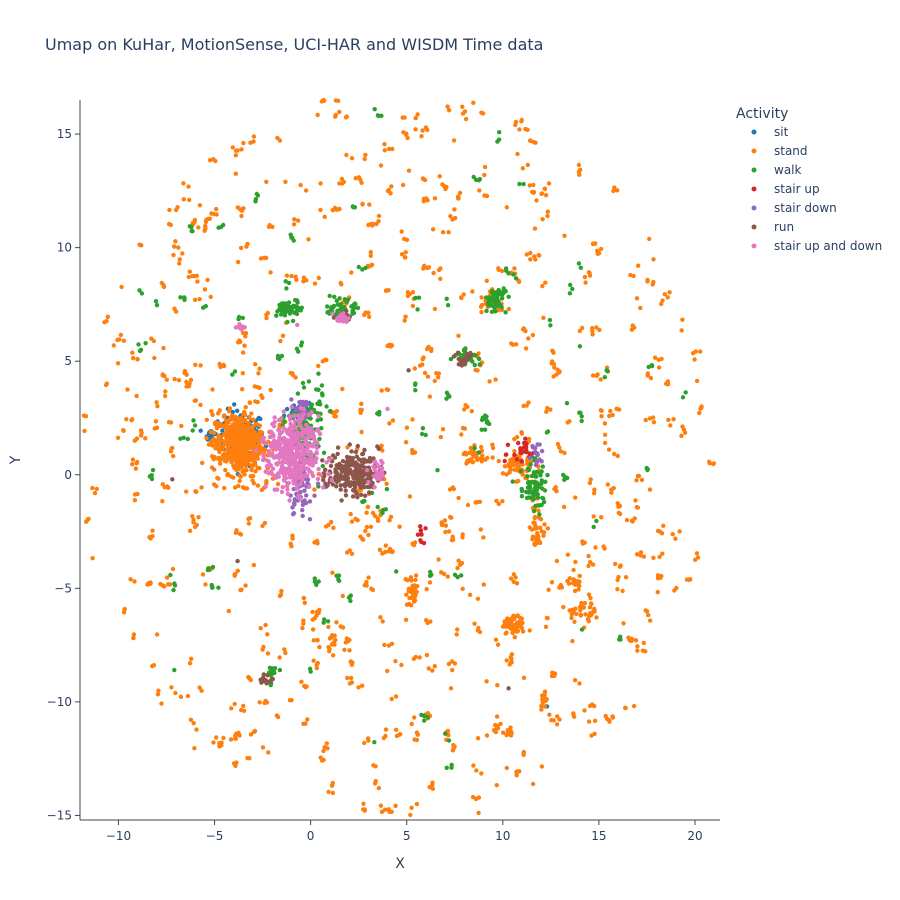 This screenshot has width=900, height=900. I want to click on legend-marker-stair-up, so click(754, 189).